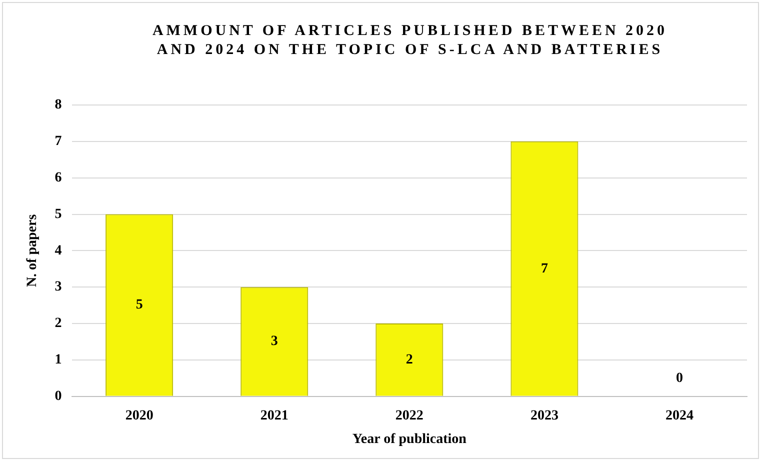 The height and width of the screenshot is (466, 767). What do you see at coordinates (409, 360) in the screenshot?
I see `data-label: 2` at bounding box center [409, 360].